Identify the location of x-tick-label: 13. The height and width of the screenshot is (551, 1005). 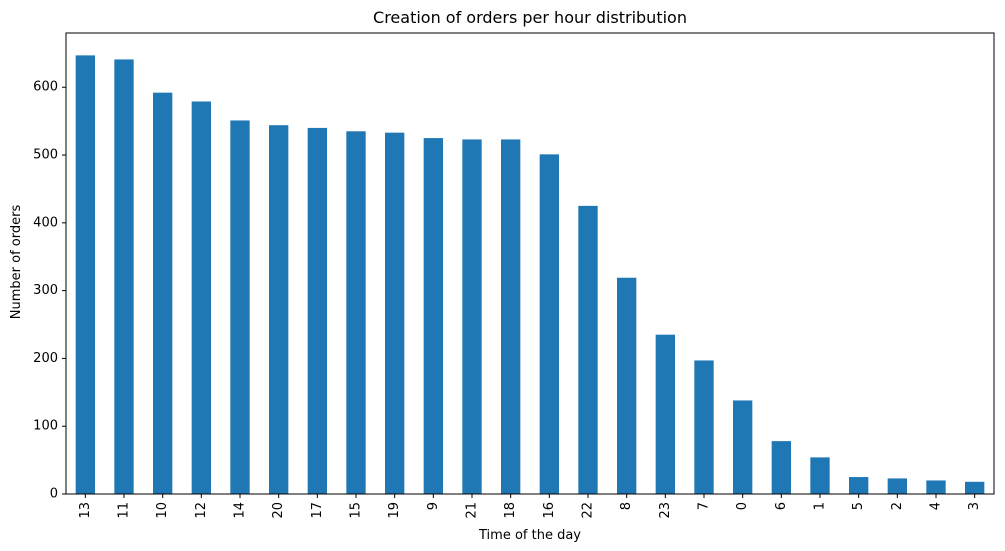
(85, 510).